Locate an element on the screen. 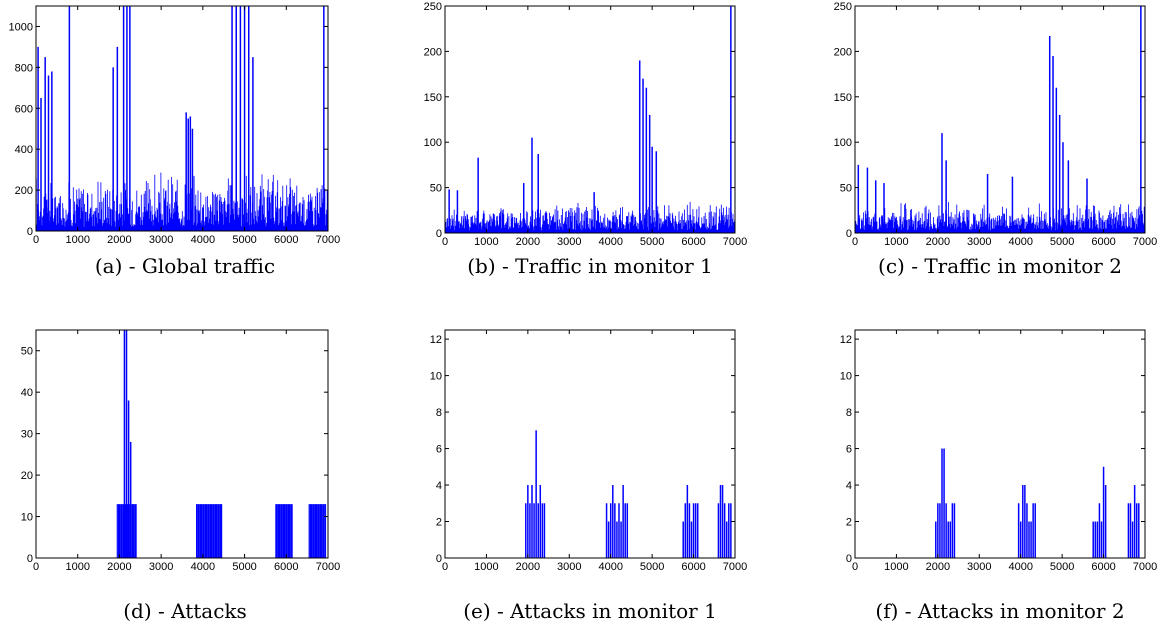 The height and width of the screenshot is (637, 1169). chart-c-xtick-label: 6000 is located at coordinates (1103, 240).